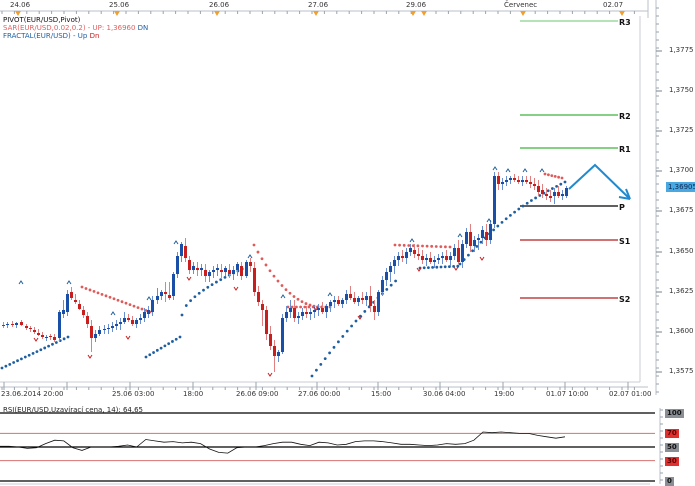  Describe the element at coordinates (40, 36) in the screenshot. I see `legend-fractal-label: FRACTAL(EUR/USD) -` at that location.